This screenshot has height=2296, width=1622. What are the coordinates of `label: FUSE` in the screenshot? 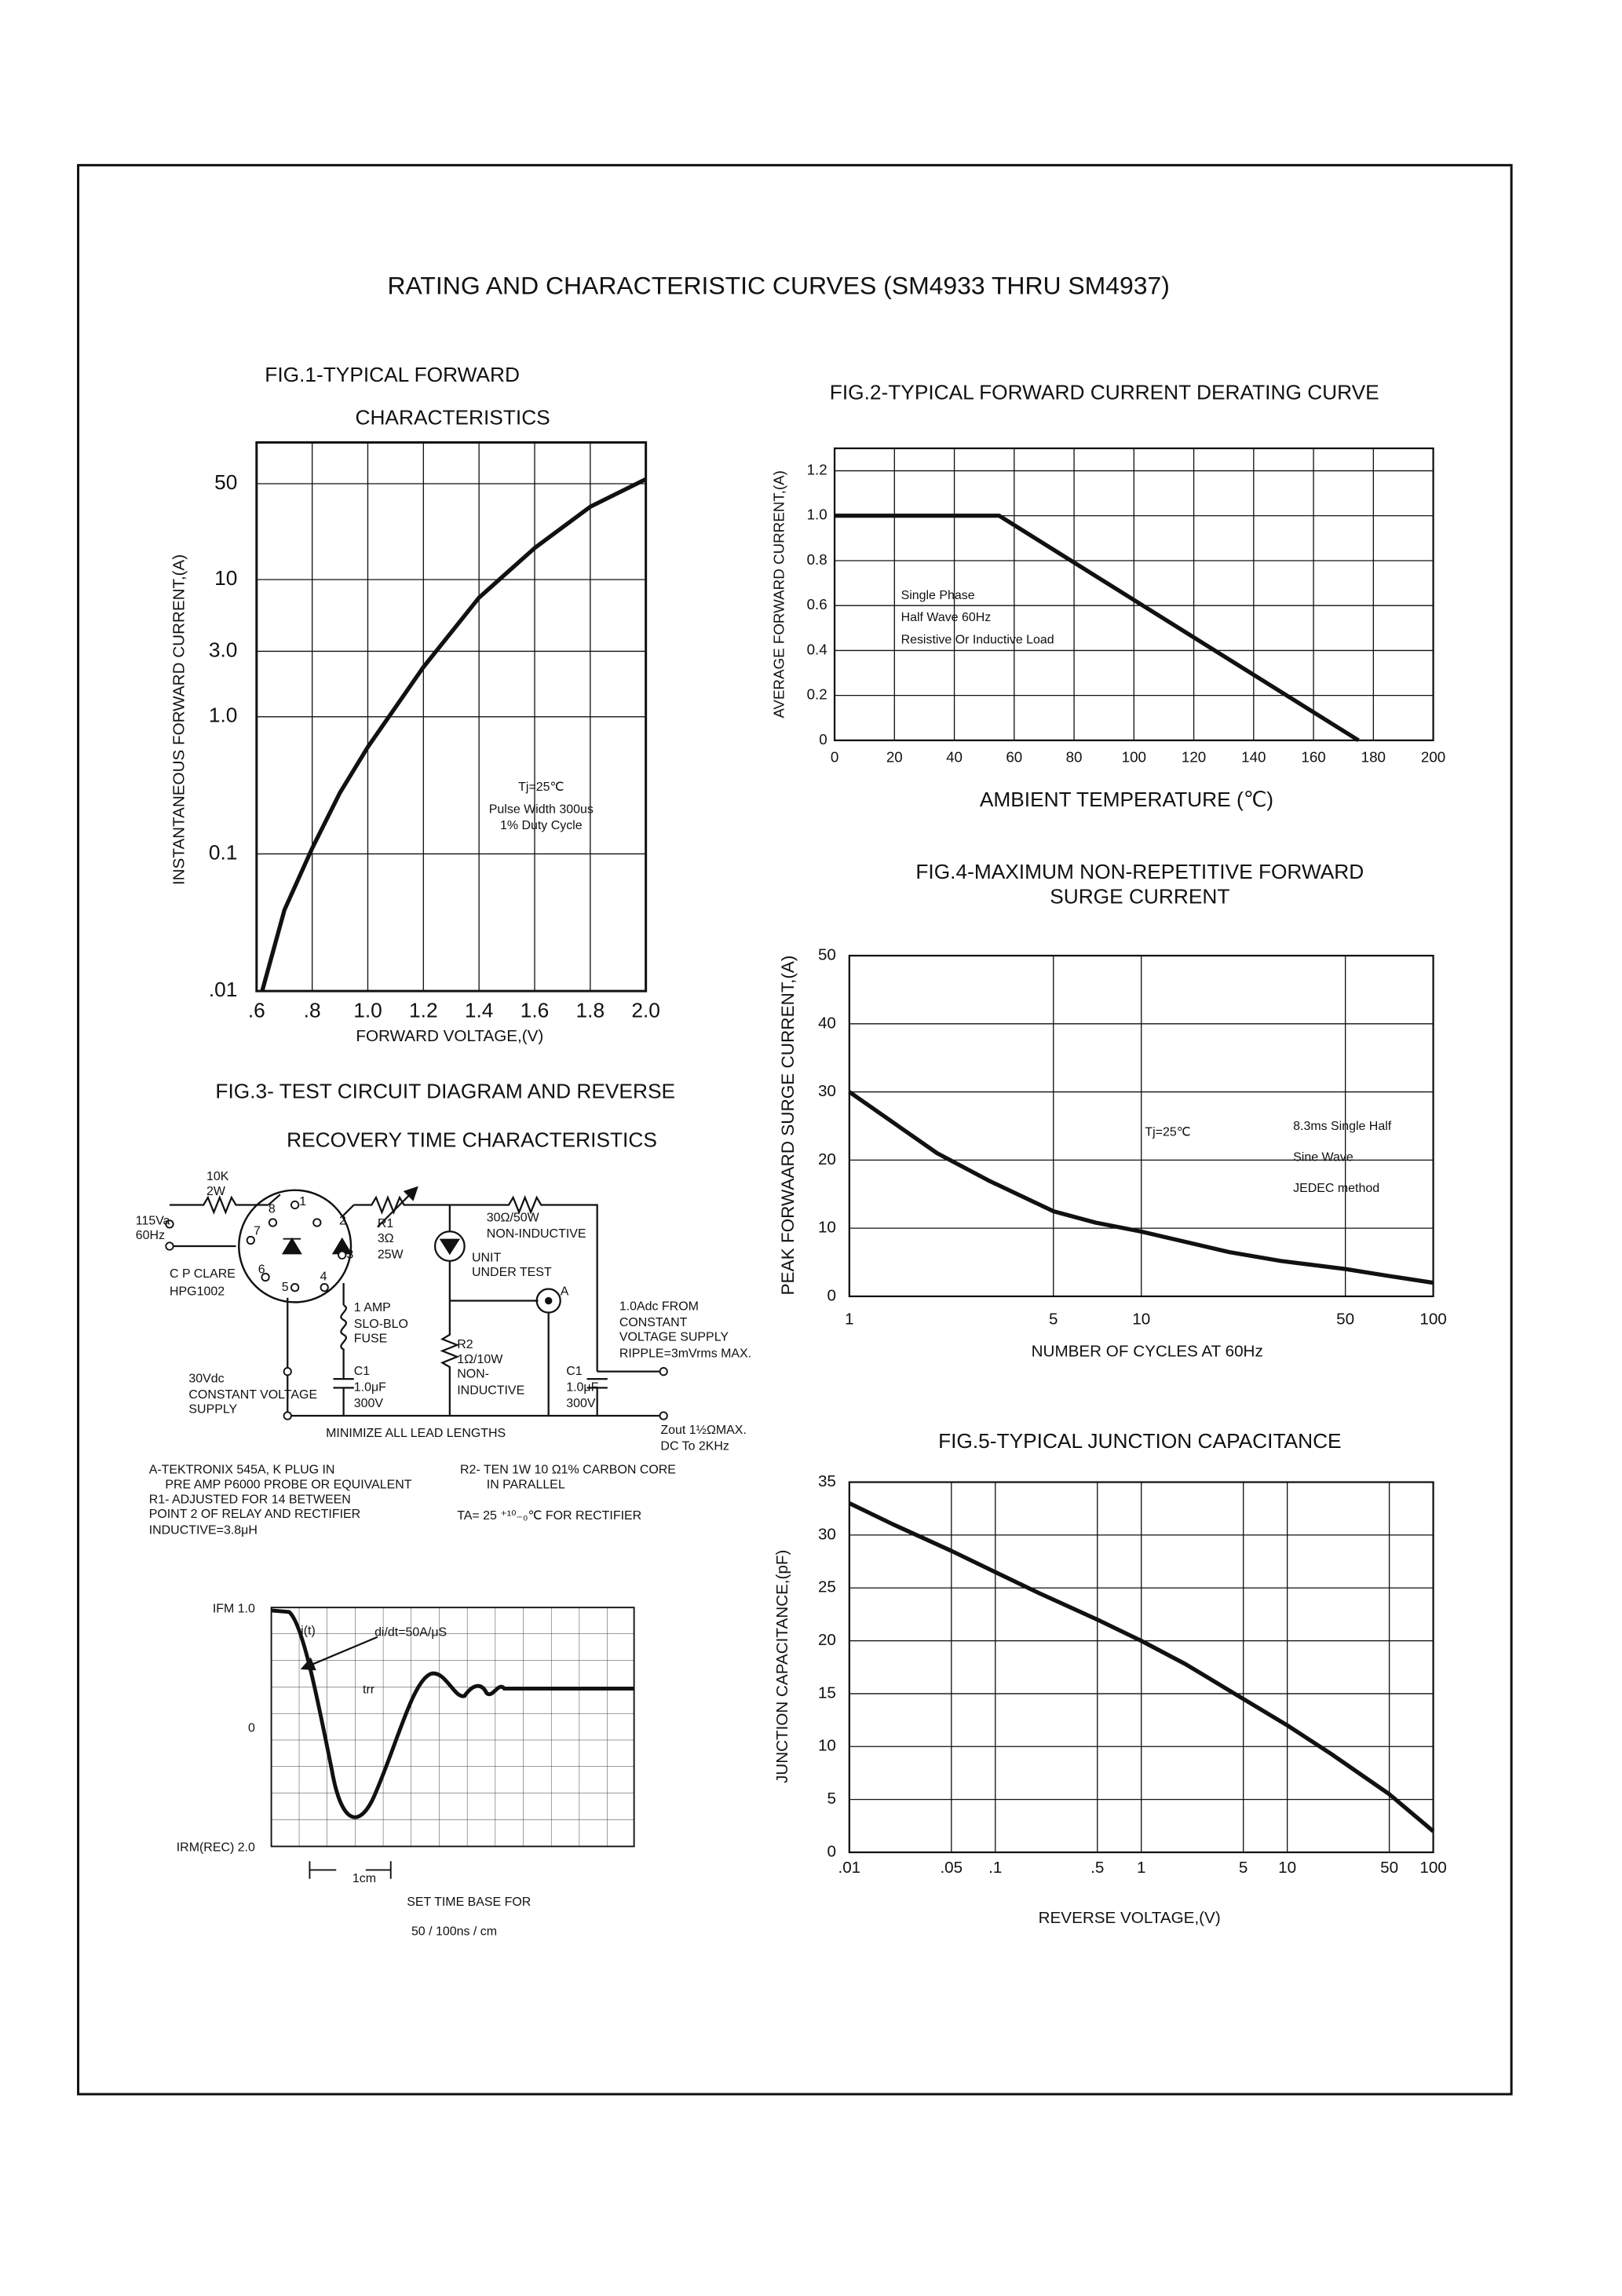 It's located at (371, 1340).